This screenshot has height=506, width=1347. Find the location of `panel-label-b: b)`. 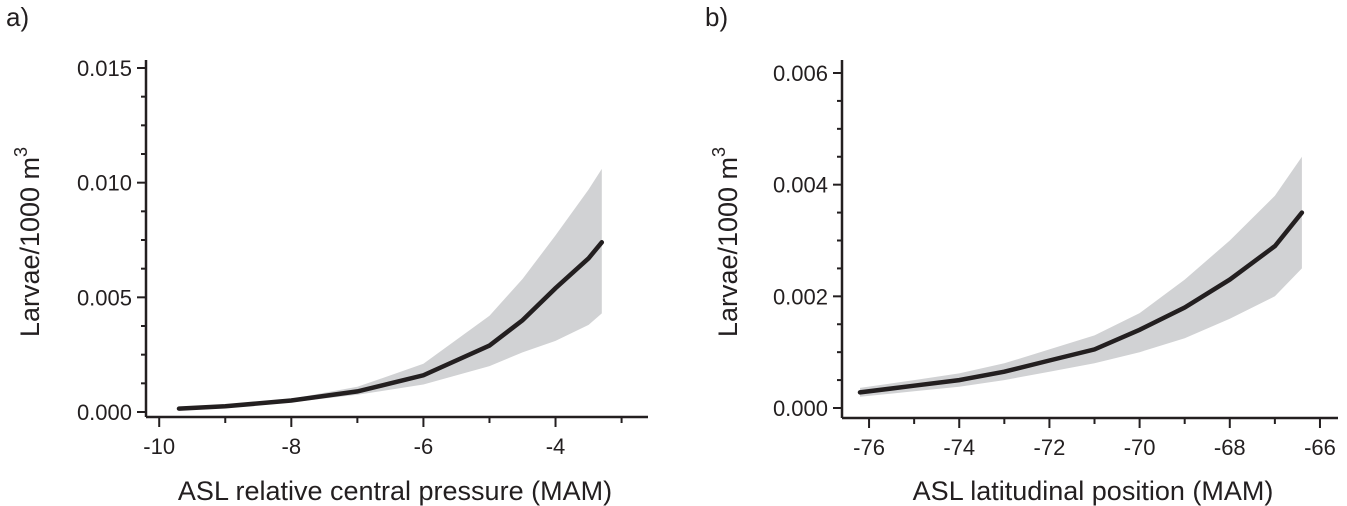

panel-label-b: b) is located at coordinates (716, 17).